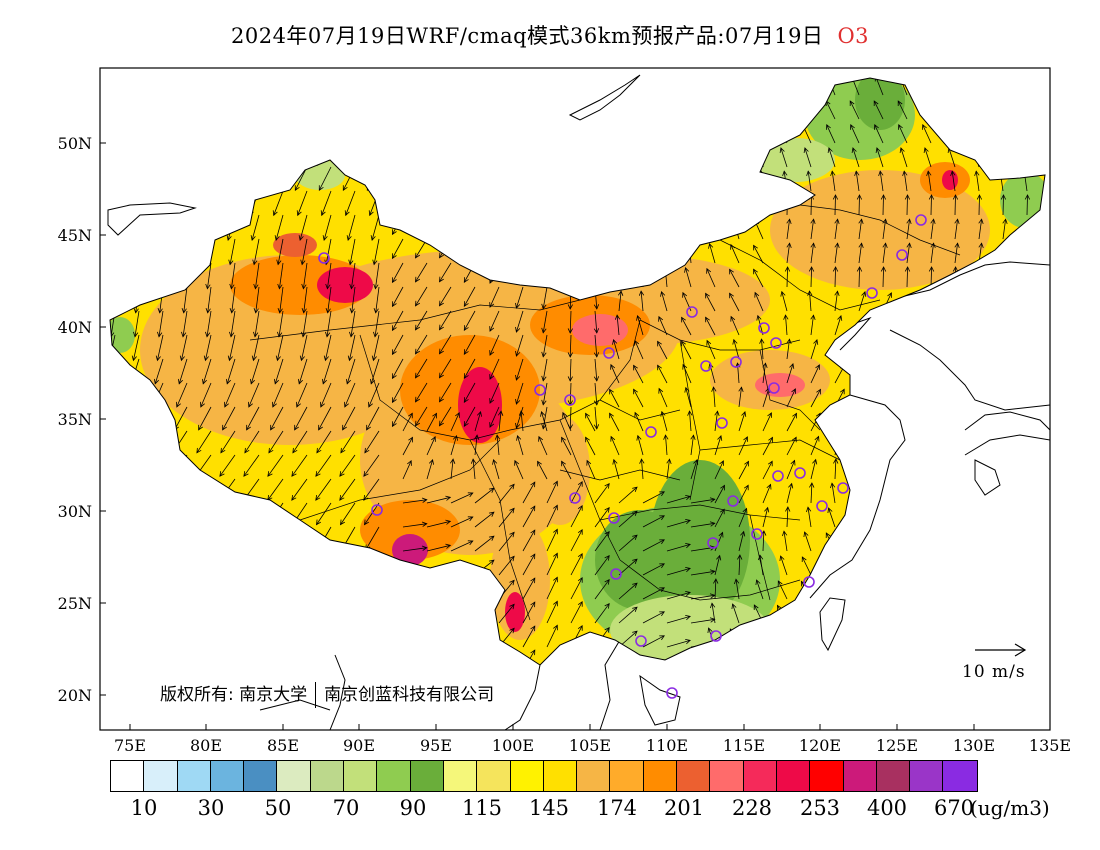 The width and height of the screenshot is (1100, 850). Describe the element at coordinates (74, 603) in the screenshot. I see `lat-tick-label: 25N` at that location.